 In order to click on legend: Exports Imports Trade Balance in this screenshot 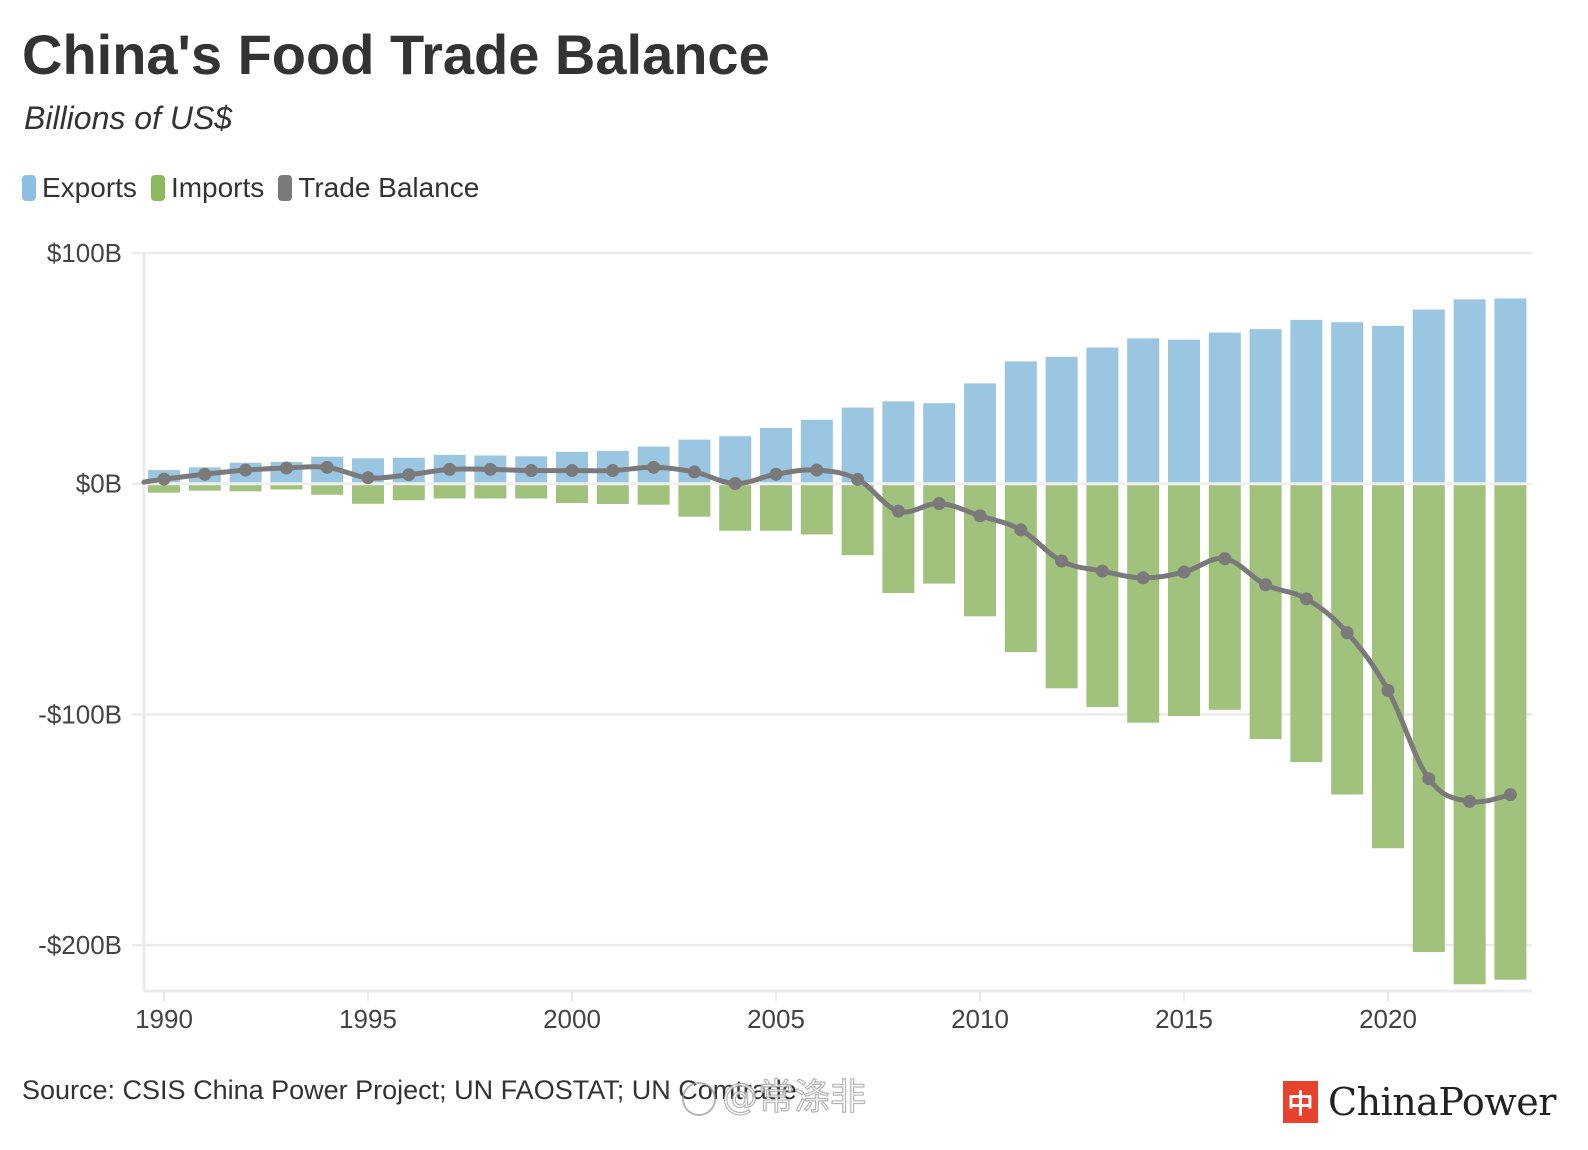, I will do `click(257, 188)`.